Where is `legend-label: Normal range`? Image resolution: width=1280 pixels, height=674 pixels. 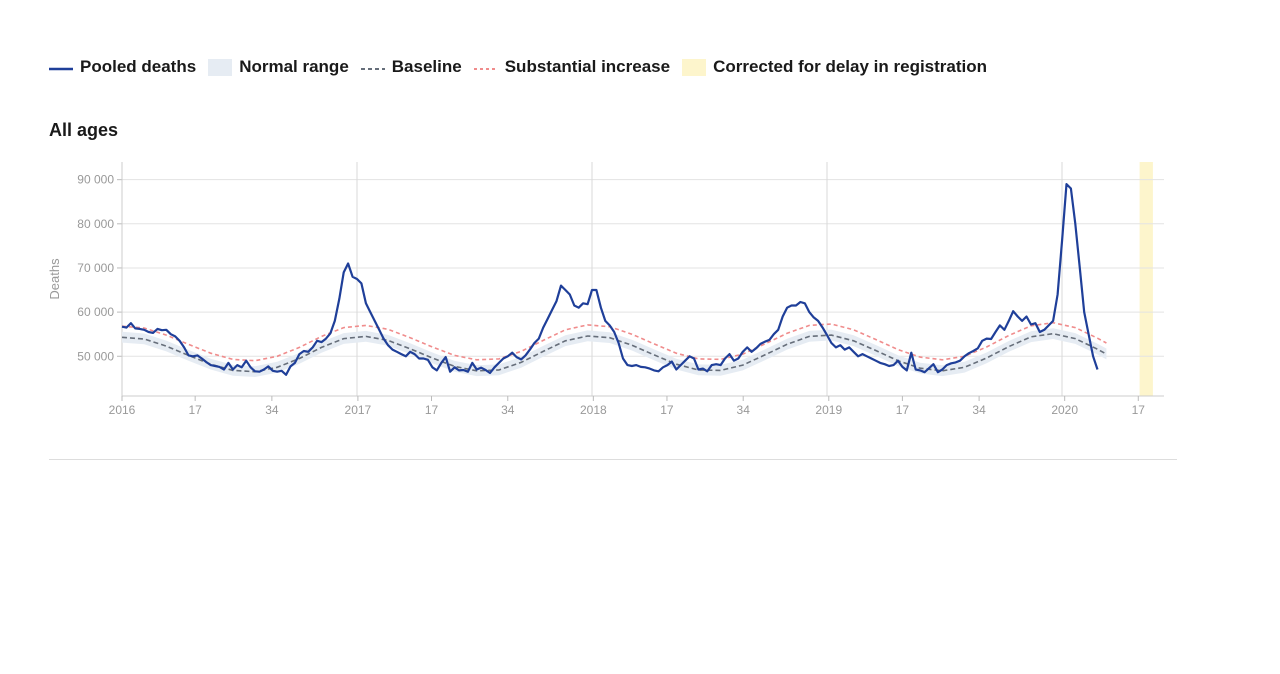 legend-label: Normal range is located at coordinates (294, 66).